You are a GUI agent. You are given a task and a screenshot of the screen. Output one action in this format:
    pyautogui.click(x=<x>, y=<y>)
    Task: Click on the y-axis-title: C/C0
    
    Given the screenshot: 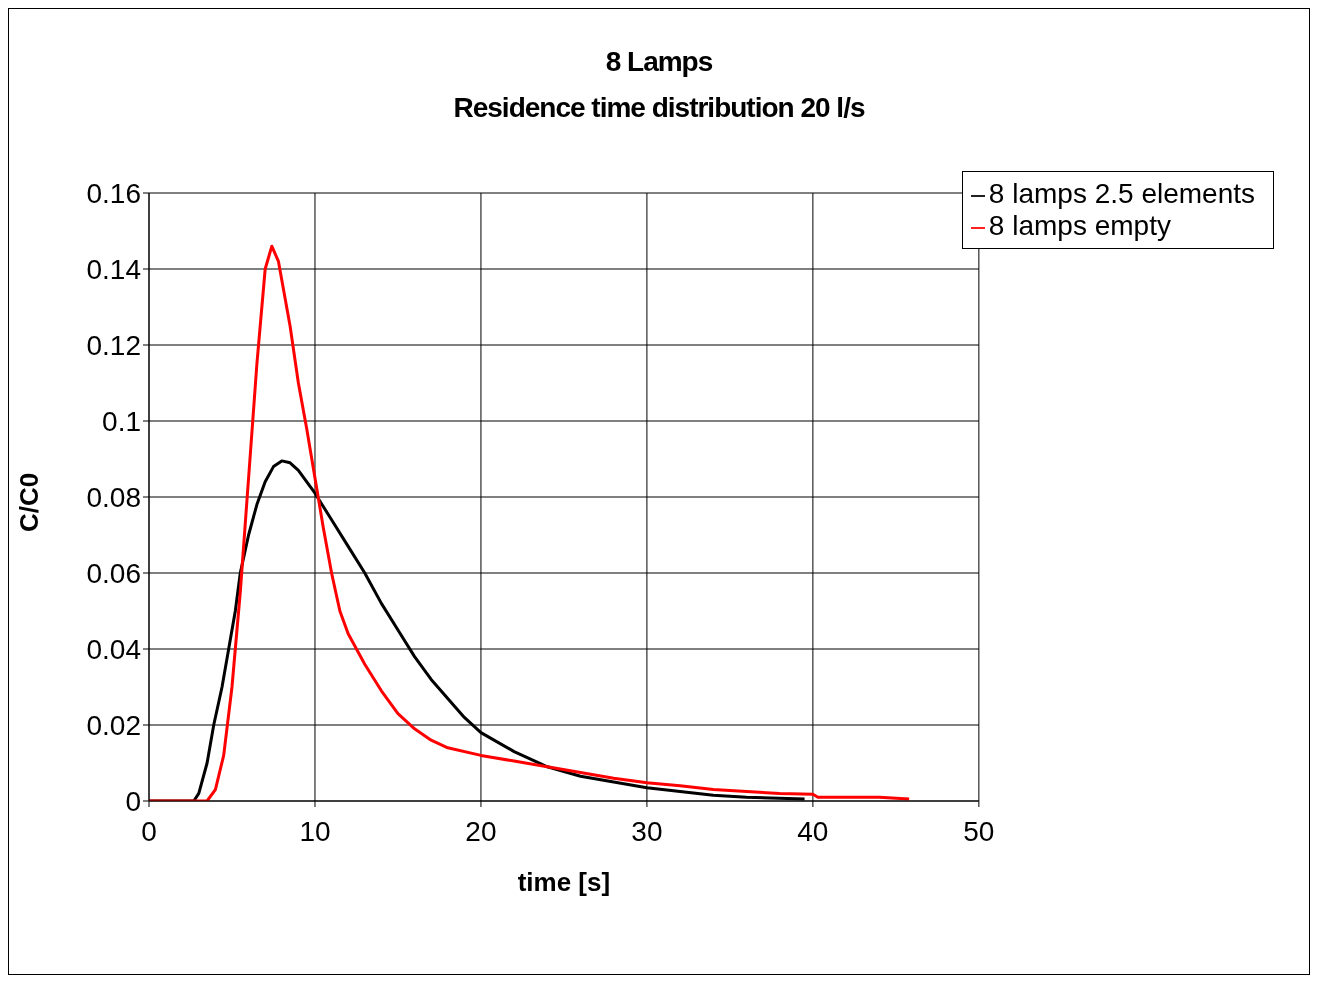 What is the action you would take?
    pyautogui.click(x=29, y=502)
    